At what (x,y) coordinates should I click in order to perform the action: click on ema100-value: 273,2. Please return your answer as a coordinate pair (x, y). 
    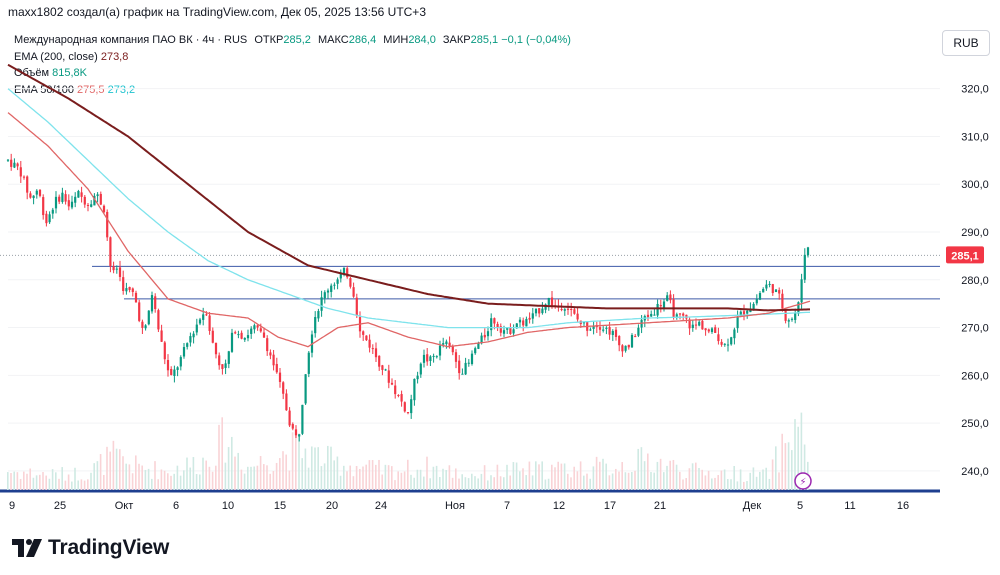
    Looking at the image, I should click on (121, 89).